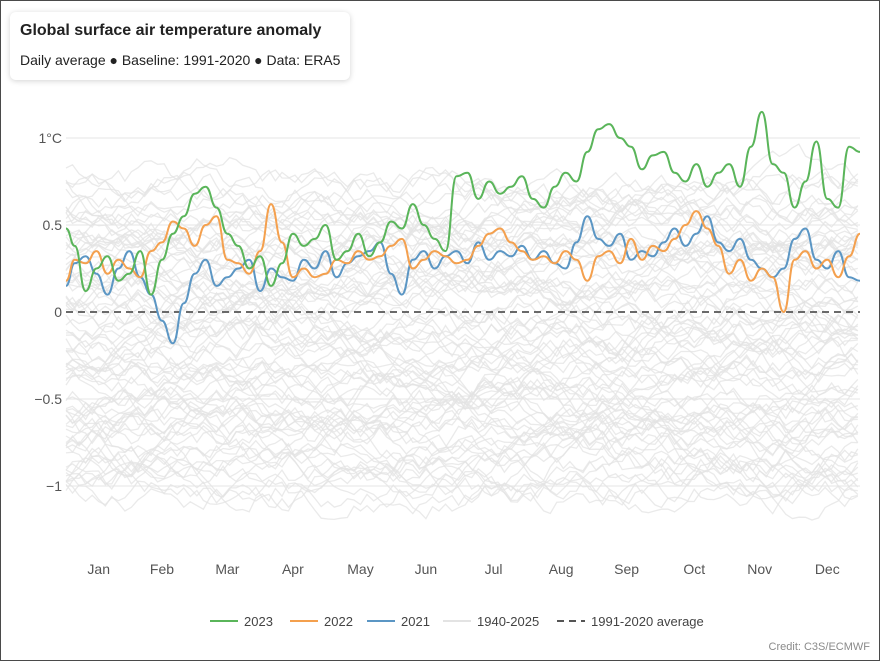 This screenshot has height=661, width=880. I want to click on y-tick-labels: 1°C 0.5 0 −0.5 −1, so click(48, 312).